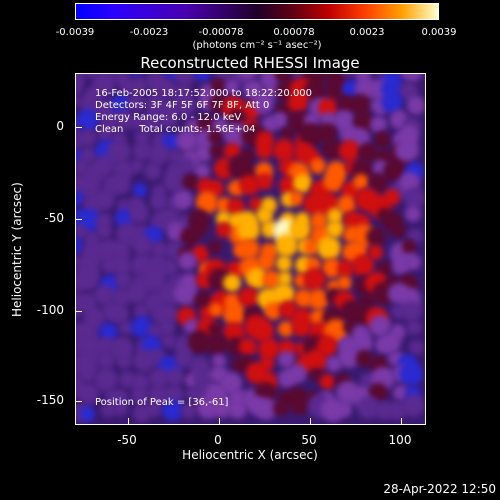 The width and height of the screenshot is (500, 500). Describe the element at coordinates (439, 32) in the screenshot. I see `colorbar-tick: 0.0039` at that location.